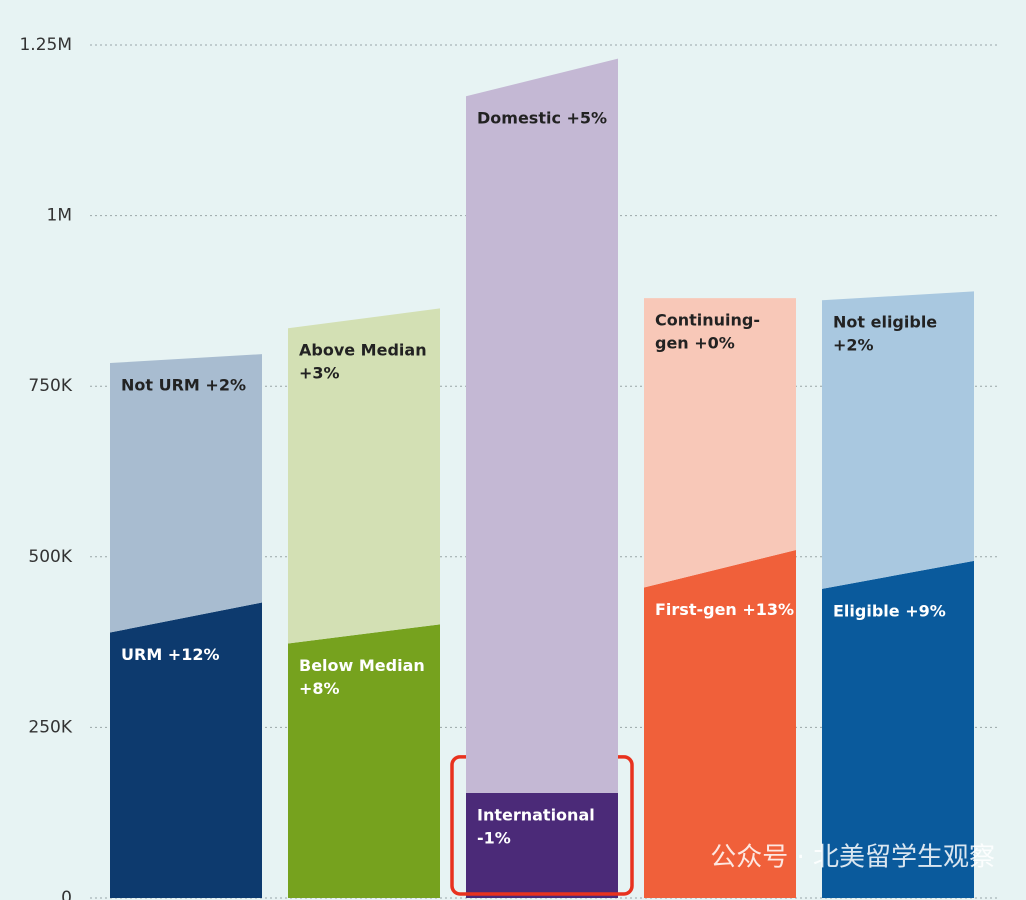 The height and width of the screenshot is (900, 1026). Describe the element at coordinates (707, 320) in the screenshot. I see `segment-label: Continuing-` at that location.